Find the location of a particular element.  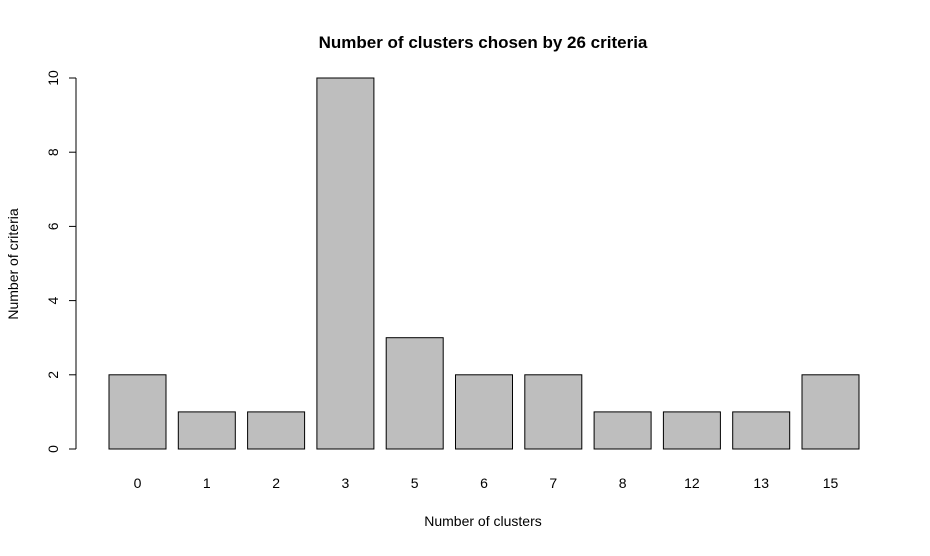

x-tick-label: 3 is located at coordinates (346, 483).